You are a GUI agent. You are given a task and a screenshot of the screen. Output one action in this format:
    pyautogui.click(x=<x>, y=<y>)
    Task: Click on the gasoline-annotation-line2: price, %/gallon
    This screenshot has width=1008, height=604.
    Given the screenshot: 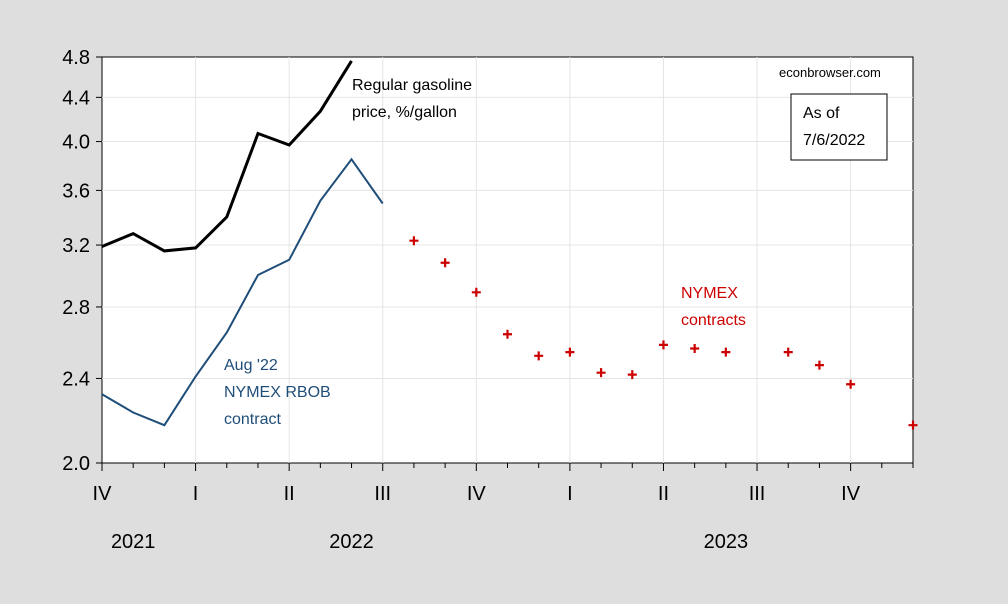 What is the action you would take?
    pyautogui.click(x=404, y=112)
    